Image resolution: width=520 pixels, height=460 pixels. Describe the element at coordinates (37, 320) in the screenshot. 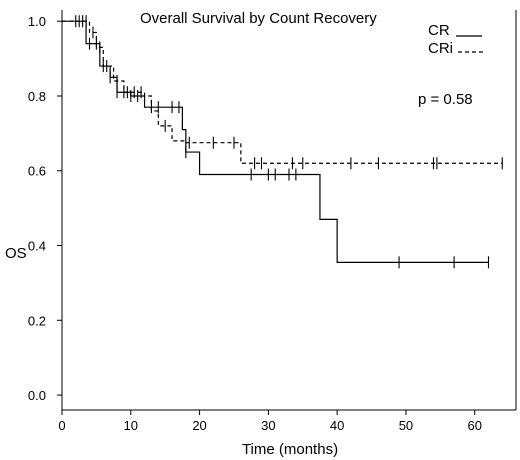

I see `y-tick-label: 0.2` at that location.